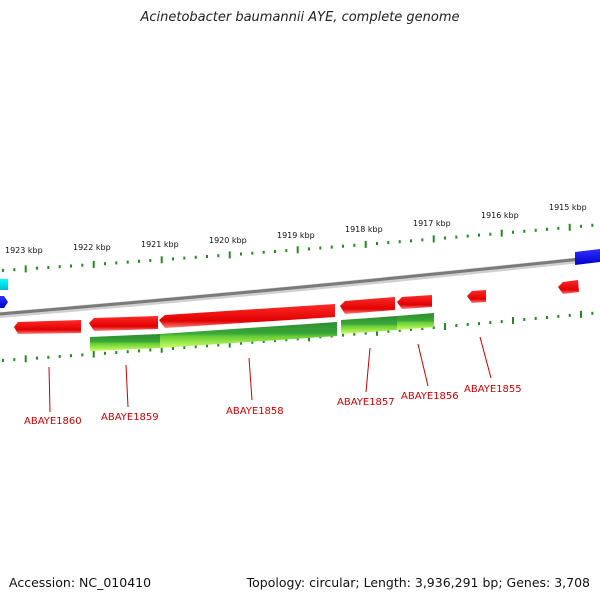 This screenshot has width=600, height=600. Describe the element at coordinates (430, 396) in the screenshot. I see `gene-label-abaye1856: ABAYE1856` at that location.